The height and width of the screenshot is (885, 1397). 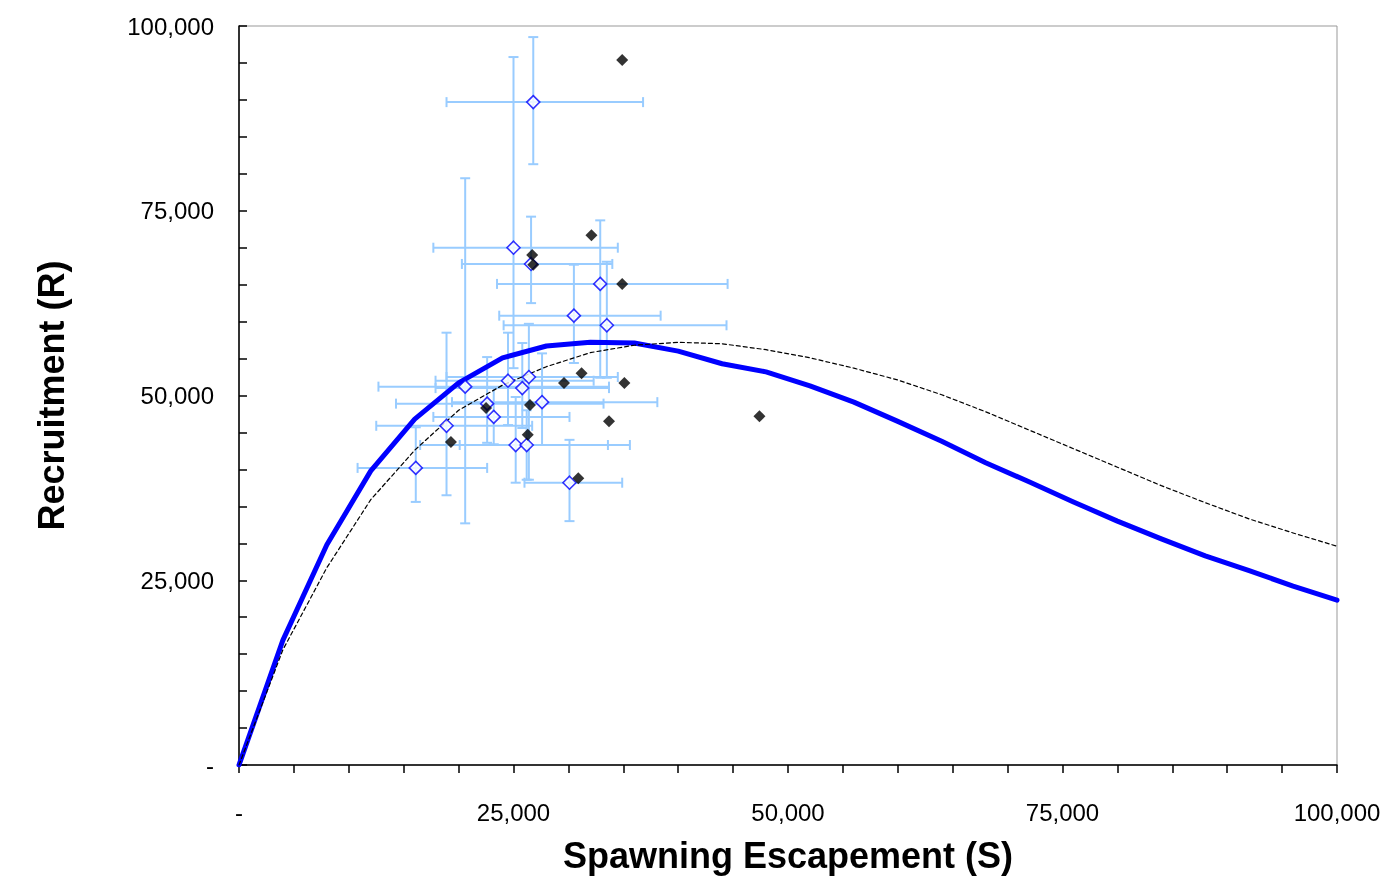 I want to click on x-tick-label: 25,000, so click(x=513, y=812).